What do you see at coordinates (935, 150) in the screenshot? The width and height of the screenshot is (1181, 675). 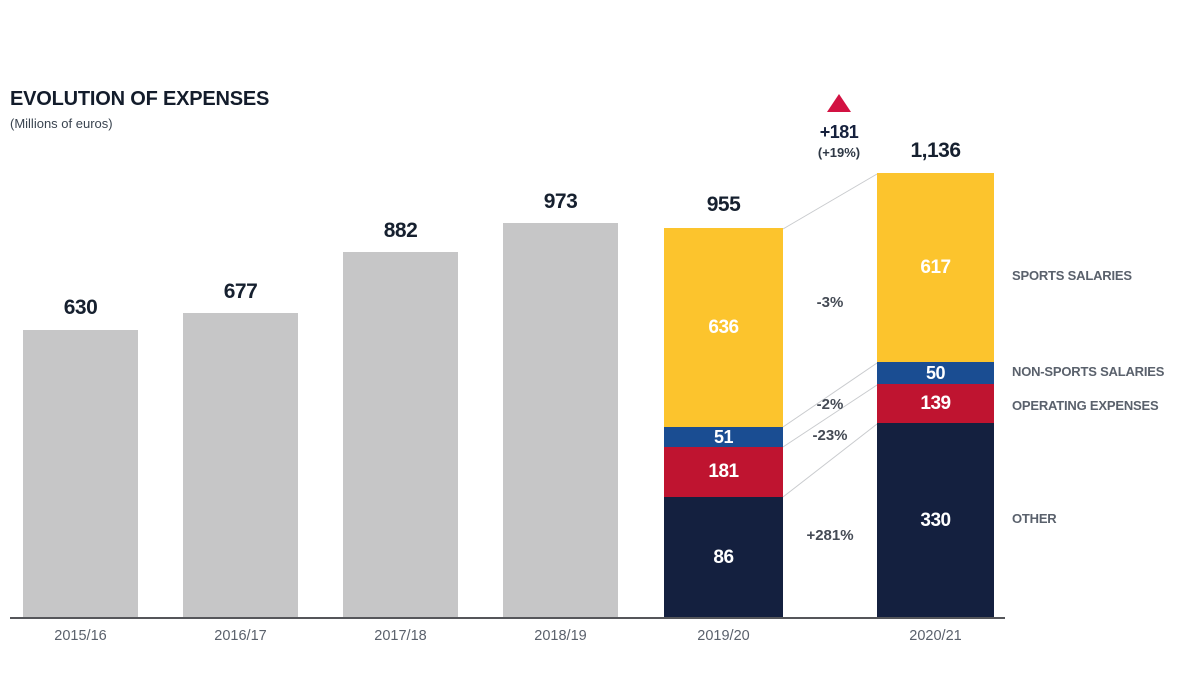 I see `bar-total-label-2020-21: 1,136` at bounding box center [935, 150].